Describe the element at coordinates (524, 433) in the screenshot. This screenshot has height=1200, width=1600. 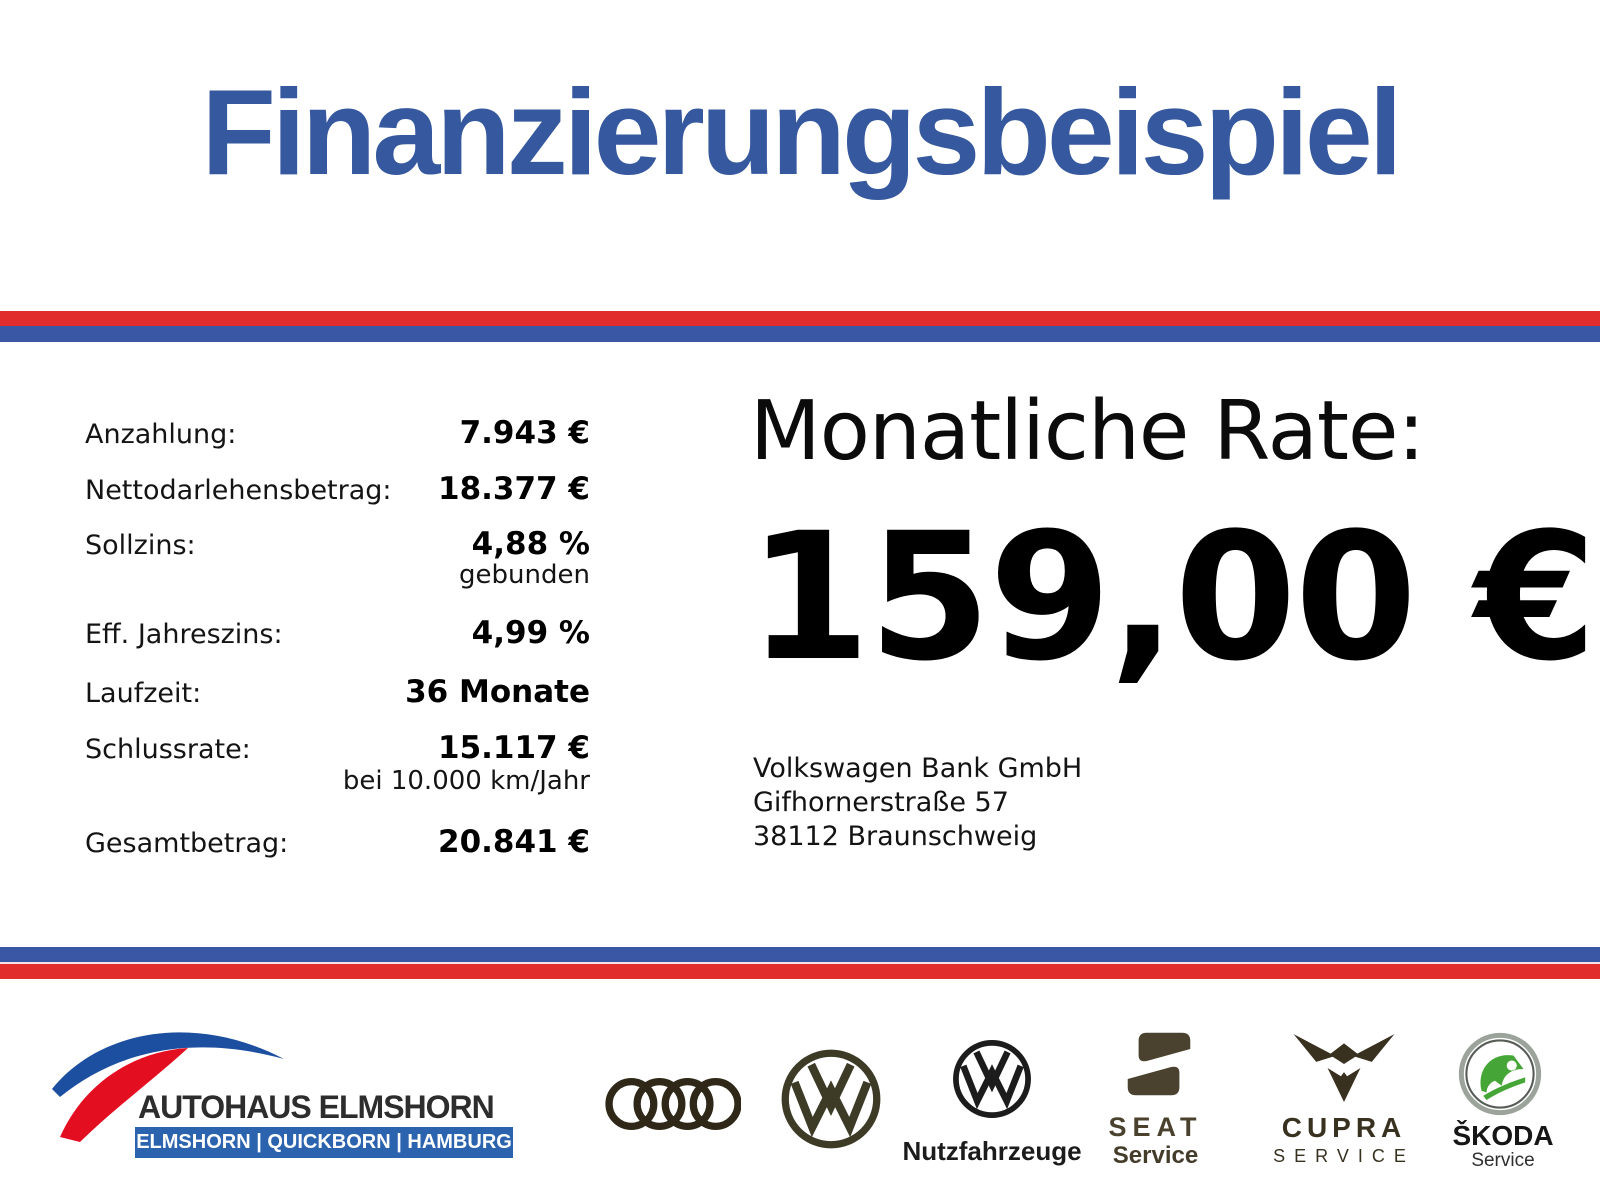
I see `finance-value: 7.943 €` at that location.